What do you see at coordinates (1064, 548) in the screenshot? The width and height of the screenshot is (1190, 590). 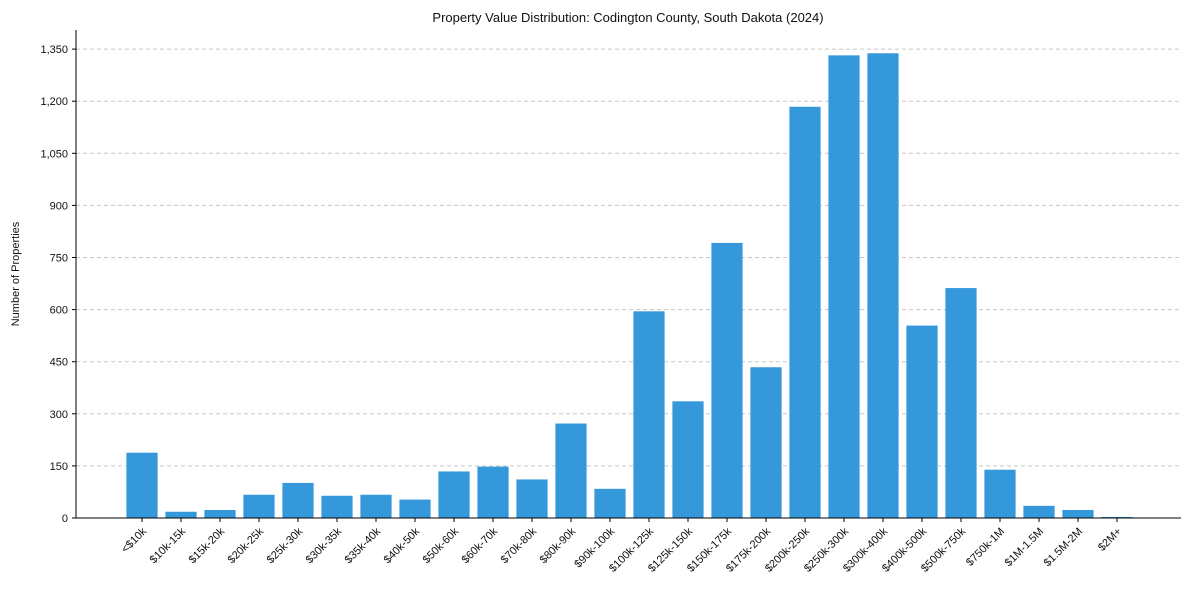 I see `x-tick-label: $1.5M-2M` at bounding box center [1064, 548].